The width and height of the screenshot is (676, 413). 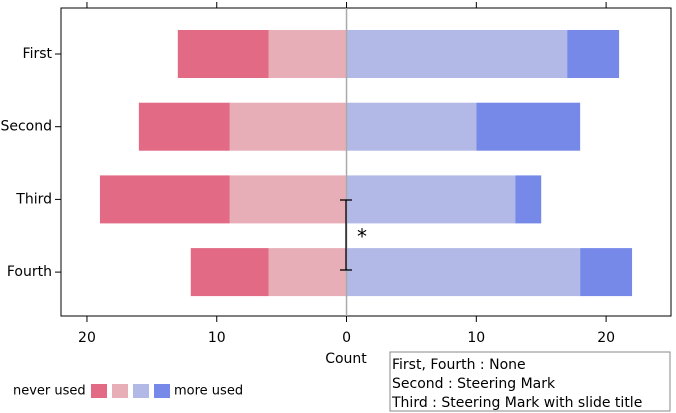 What do you see at coordinates (459, 365) in the screenshot?
I see `note: First, Fourth : None` at bounding box center [459, 365].